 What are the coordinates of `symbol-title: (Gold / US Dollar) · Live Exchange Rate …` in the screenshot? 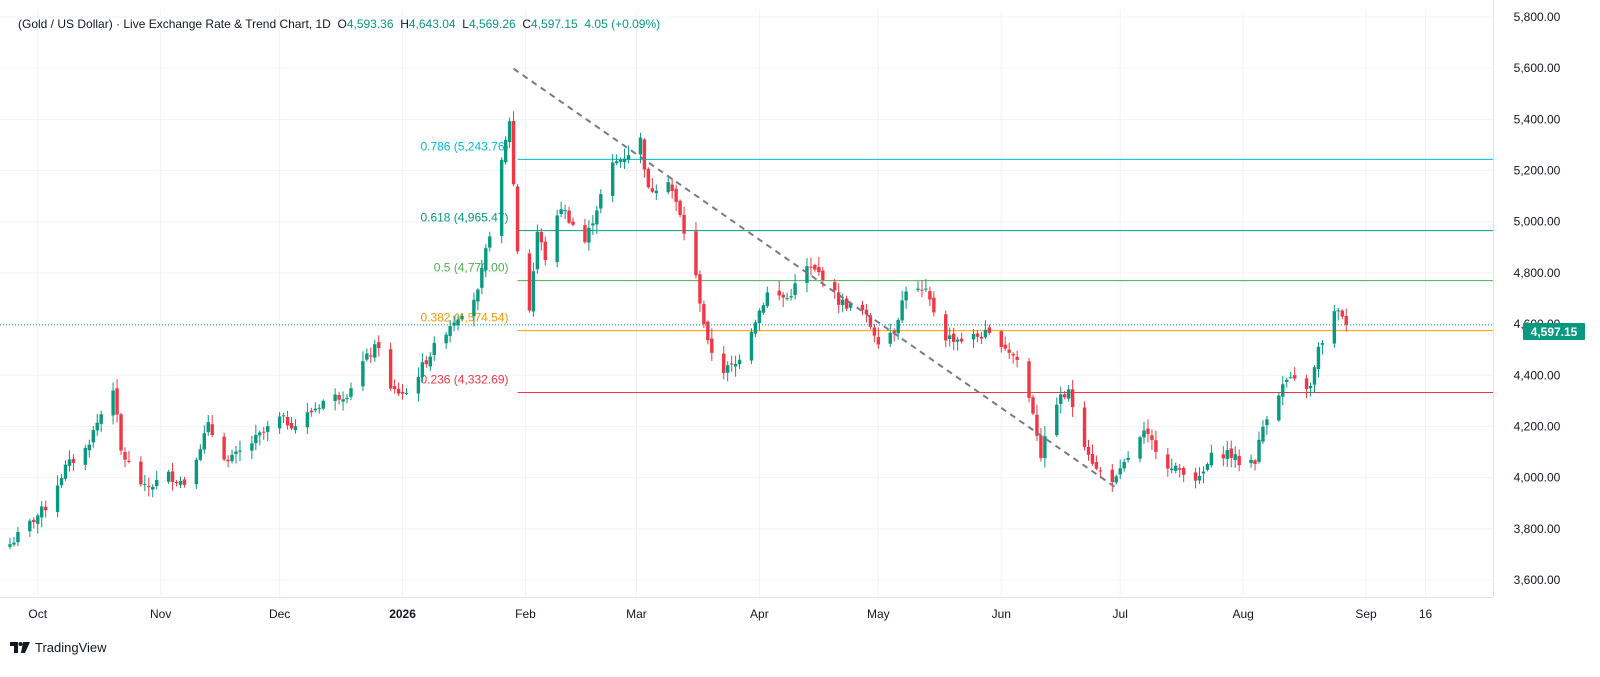 It's located at (174, 24).